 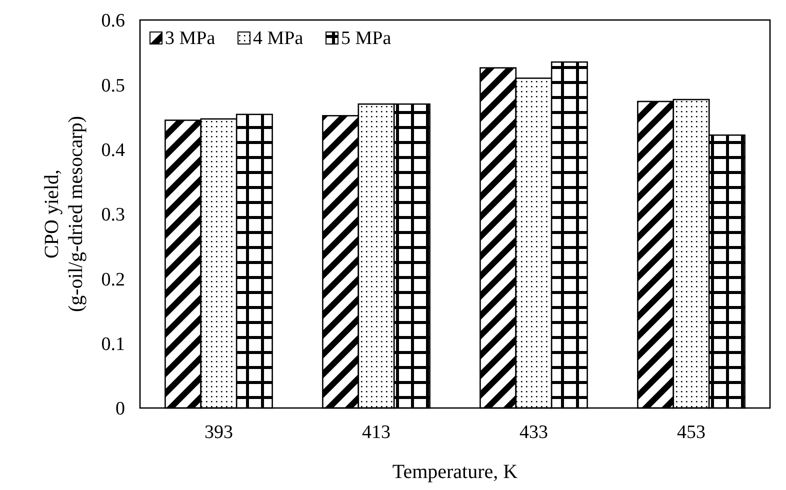 I want to click on x-tick-label: 393, so click(x=218, y=432).